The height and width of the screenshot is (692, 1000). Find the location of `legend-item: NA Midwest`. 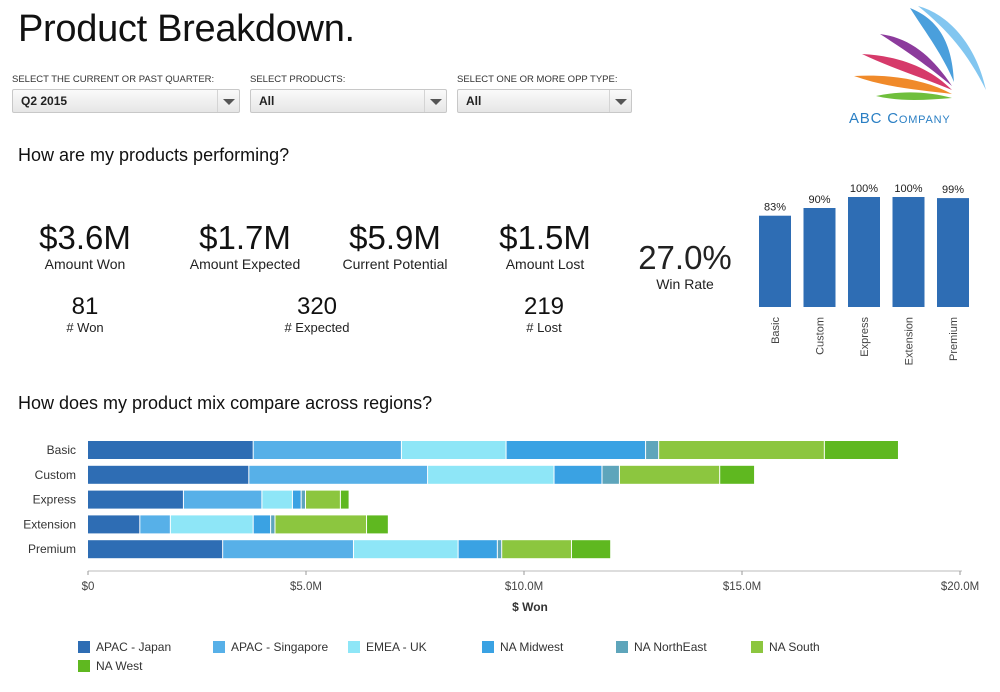

legend-item: NA Midwest is located at coordinates (522, 647).